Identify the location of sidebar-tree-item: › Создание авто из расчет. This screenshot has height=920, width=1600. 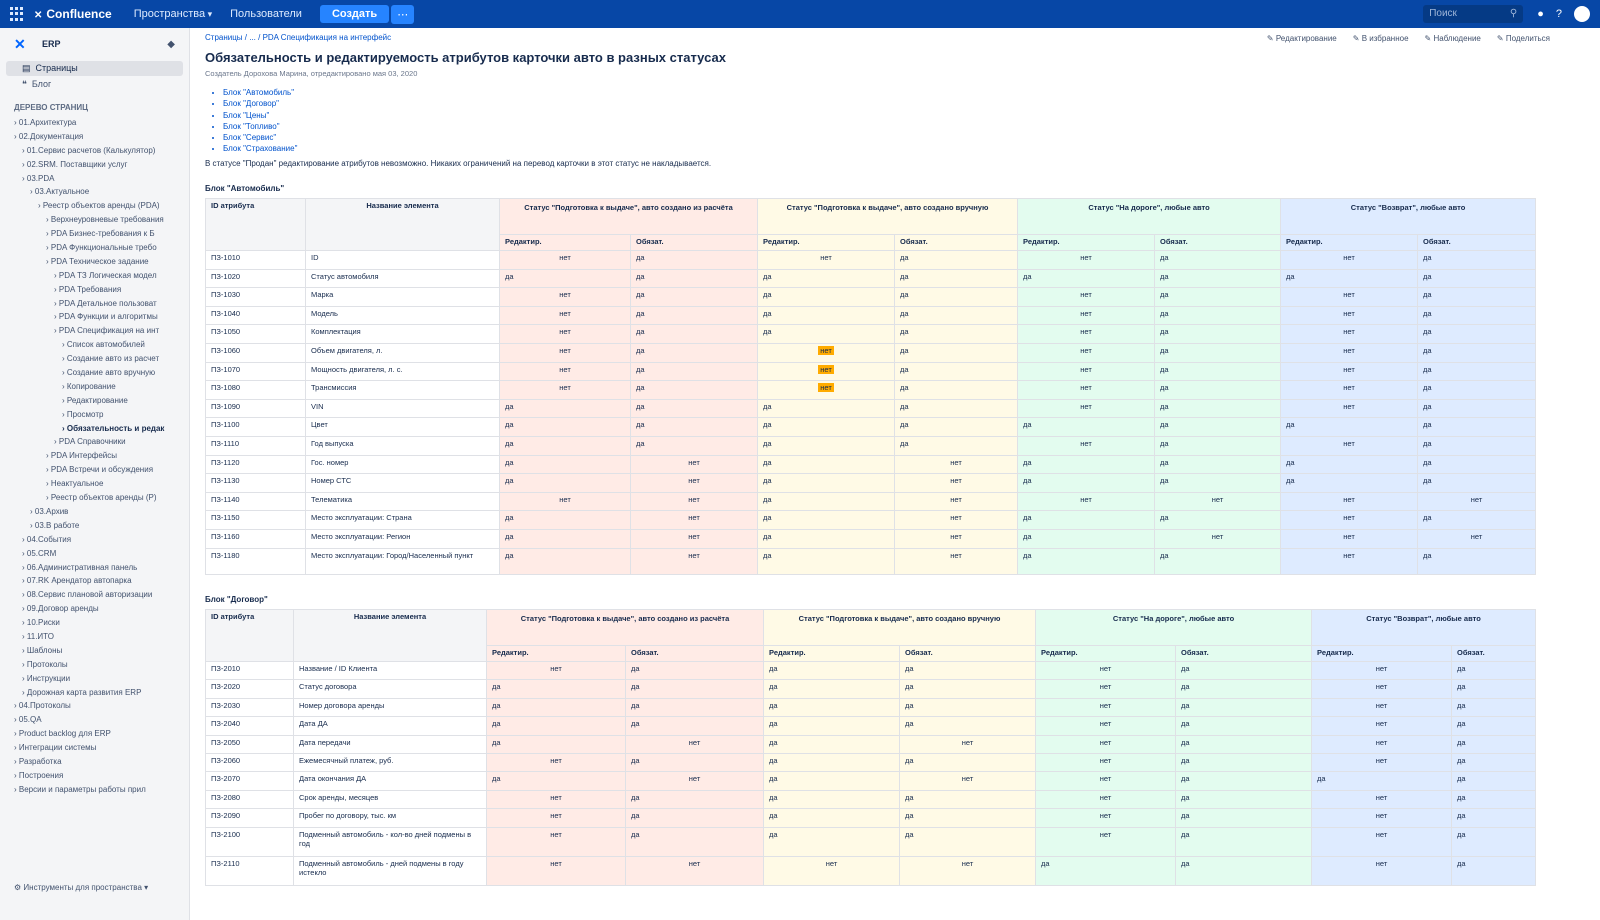
(94, 359).